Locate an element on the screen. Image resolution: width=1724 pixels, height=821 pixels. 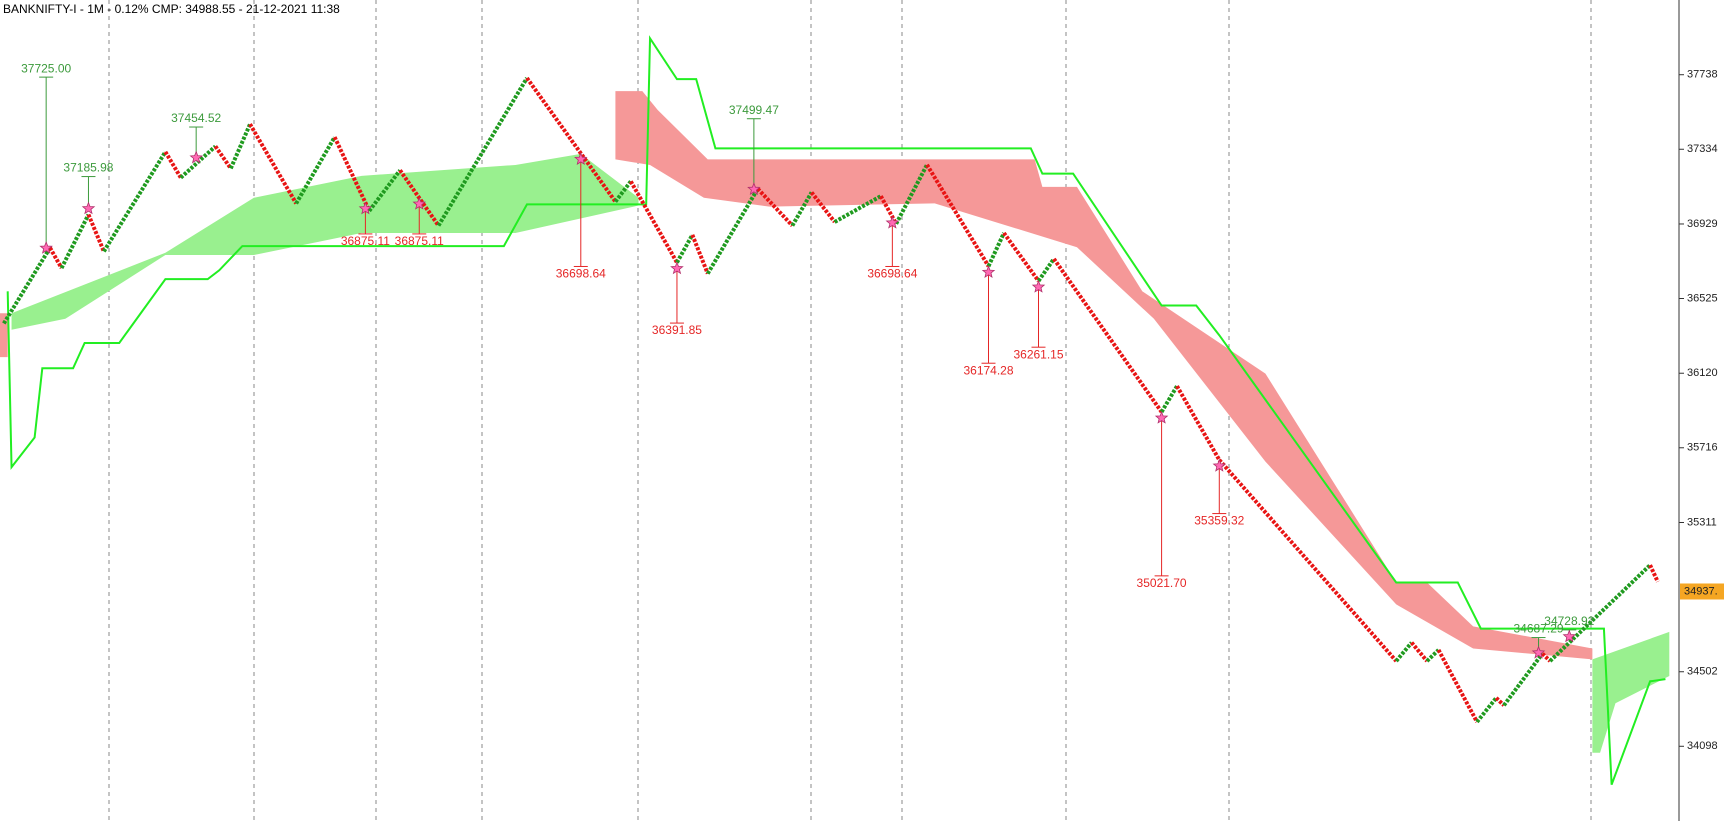
last-price-tag is located at coordinates (1702, 591).